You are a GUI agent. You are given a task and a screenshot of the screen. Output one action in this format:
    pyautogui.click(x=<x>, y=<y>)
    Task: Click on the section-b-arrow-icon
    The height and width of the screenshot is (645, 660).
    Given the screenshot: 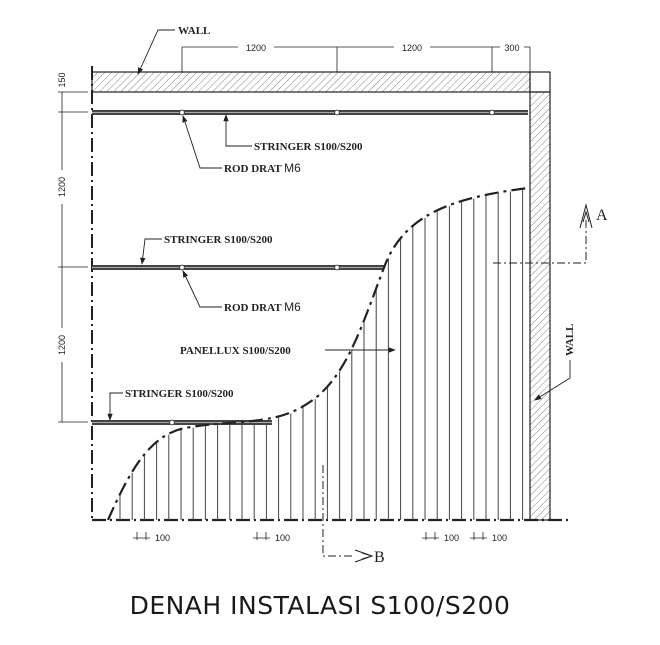 What is the action you would take?
    pyautogui.click(x=364, y=556)
    